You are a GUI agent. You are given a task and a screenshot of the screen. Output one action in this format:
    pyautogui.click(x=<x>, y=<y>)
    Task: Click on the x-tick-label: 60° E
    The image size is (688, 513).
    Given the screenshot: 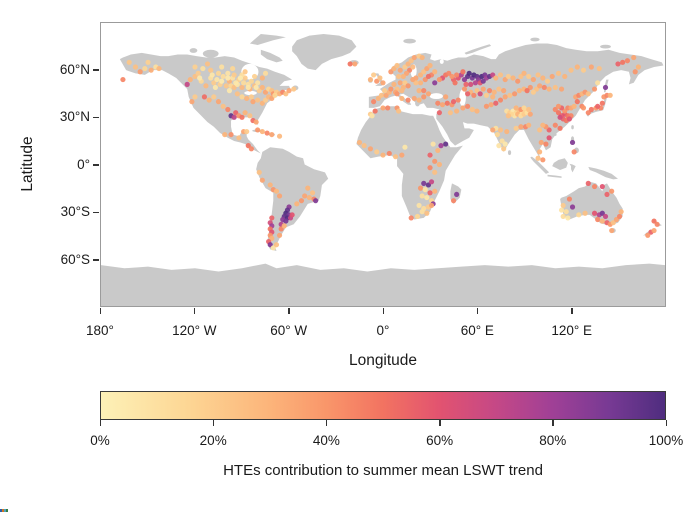 What is the action you would take?
    pyautogui.click(x=477, y=330)
    